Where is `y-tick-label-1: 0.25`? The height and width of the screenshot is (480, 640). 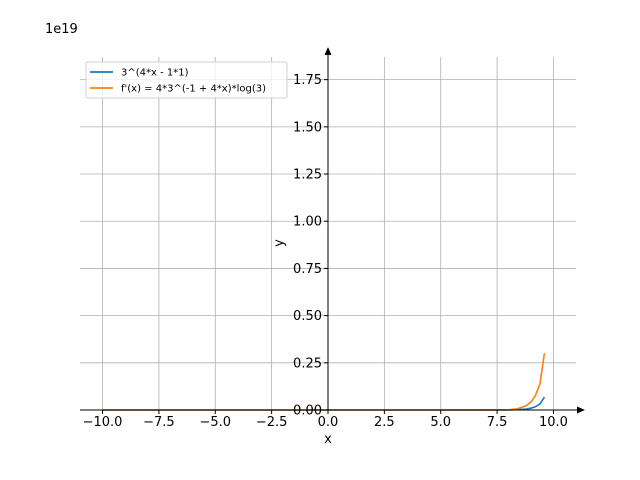 y-tick-label-1: 0.25 is located at coordinates (307, 363).